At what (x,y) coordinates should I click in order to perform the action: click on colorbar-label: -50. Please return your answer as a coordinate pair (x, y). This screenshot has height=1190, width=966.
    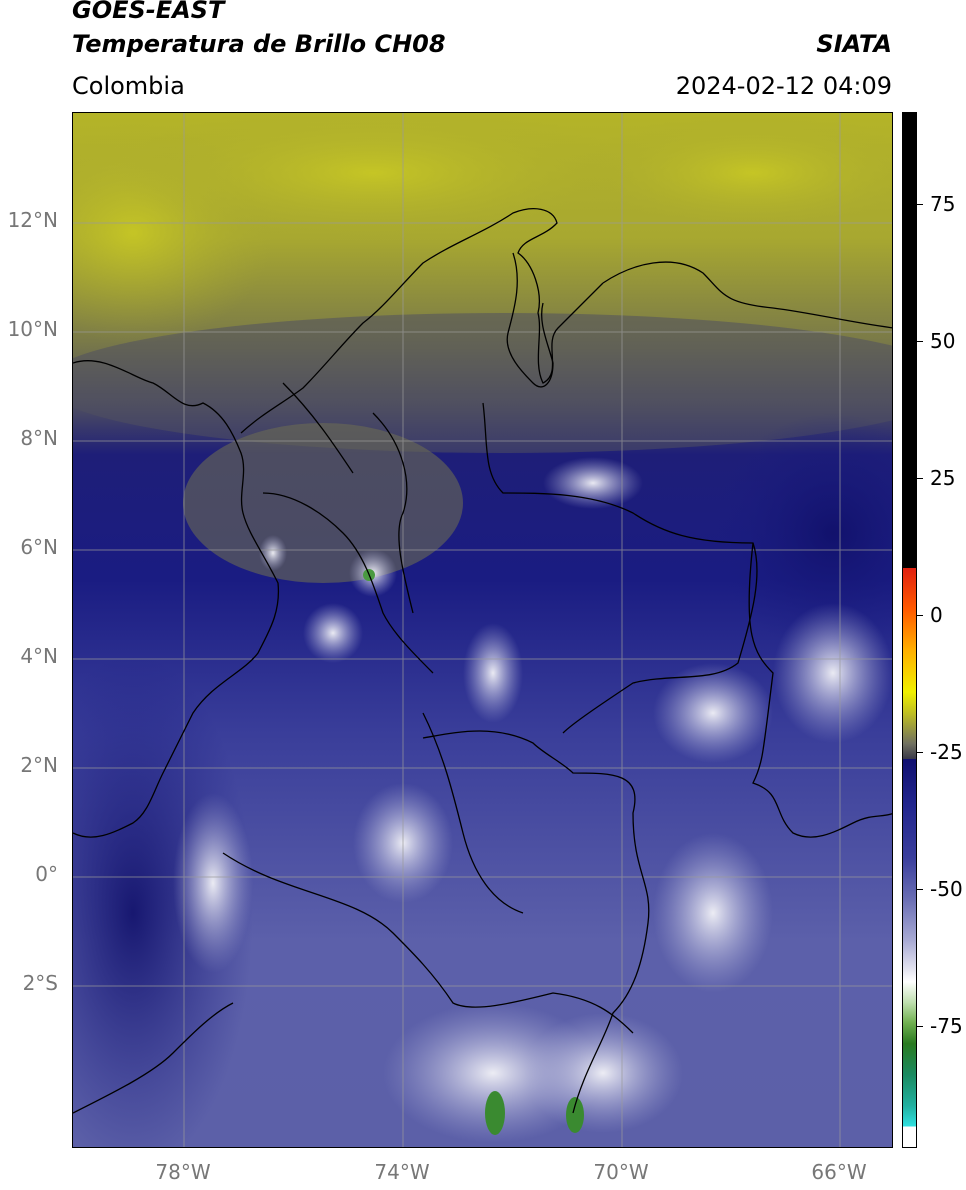
    Looking at the image, I should click on (946, 889).